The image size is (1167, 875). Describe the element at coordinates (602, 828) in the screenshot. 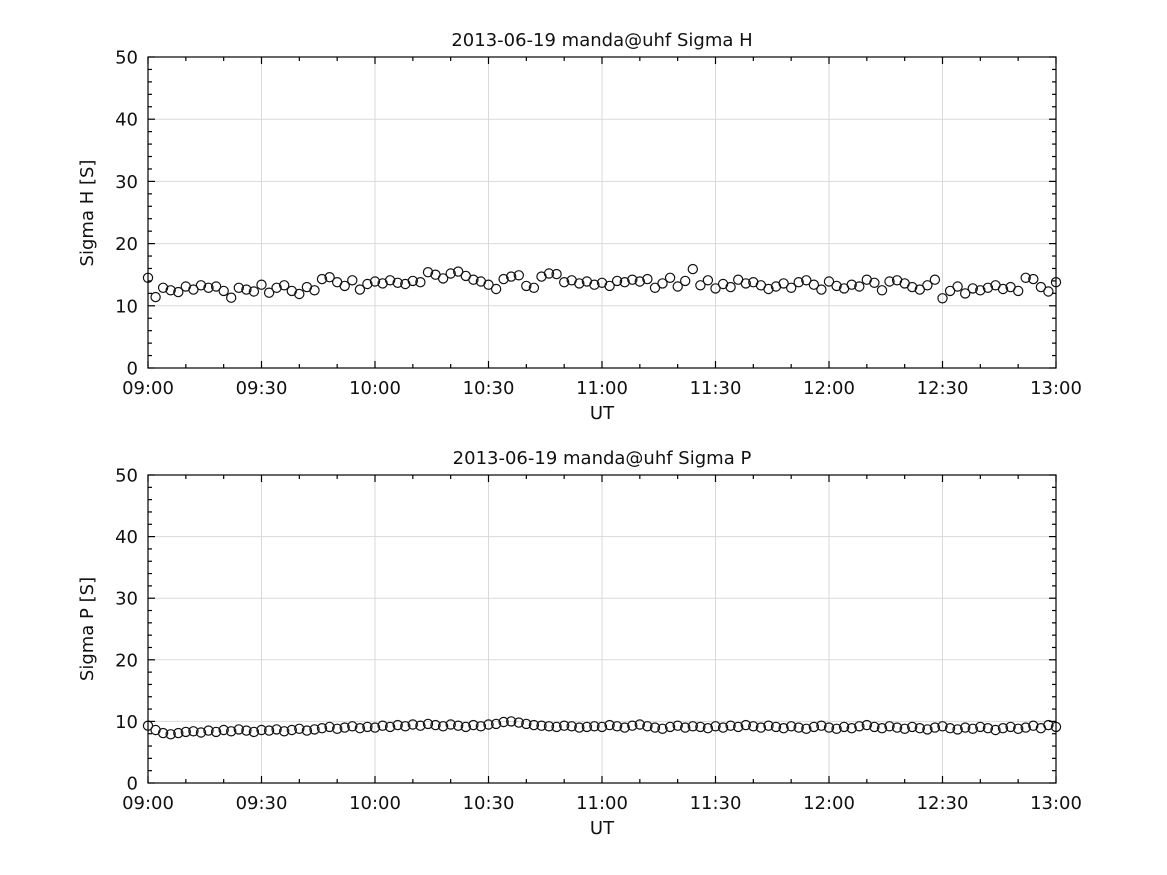

I see `sigma-p-x-axis-label: UT` at that location.